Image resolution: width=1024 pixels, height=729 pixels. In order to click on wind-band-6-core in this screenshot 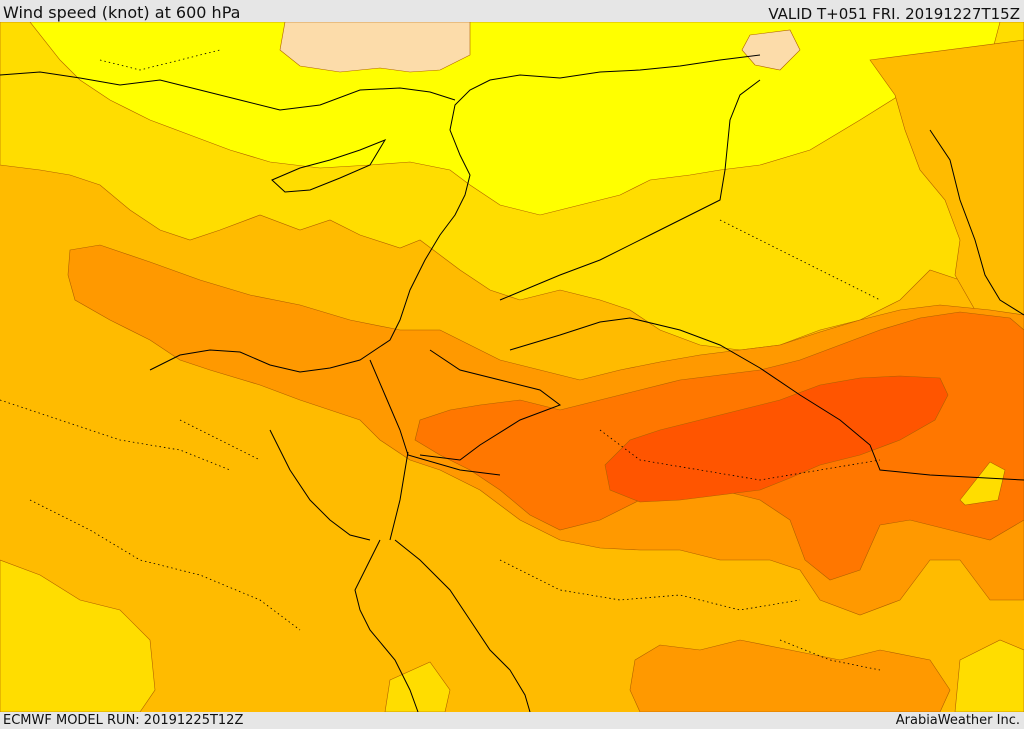, I will do `click(776, 439)`.